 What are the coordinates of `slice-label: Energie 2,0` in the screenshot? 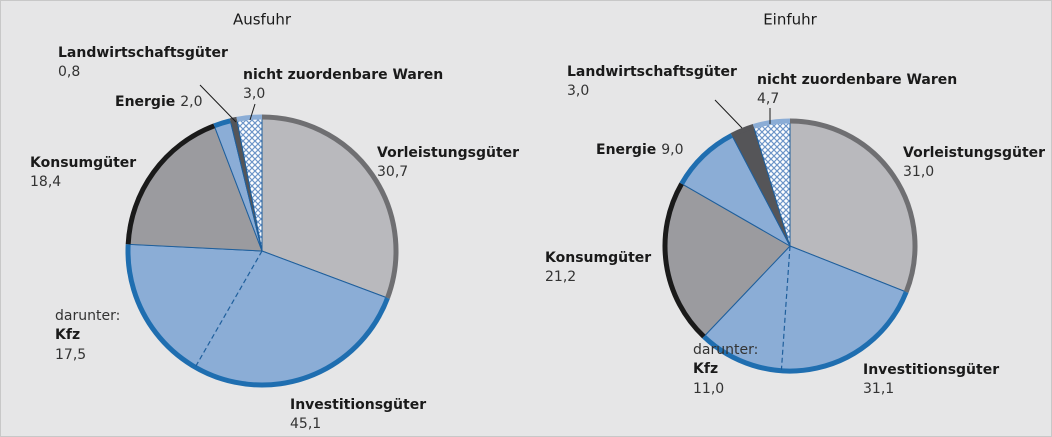 It's located at (159, 102).